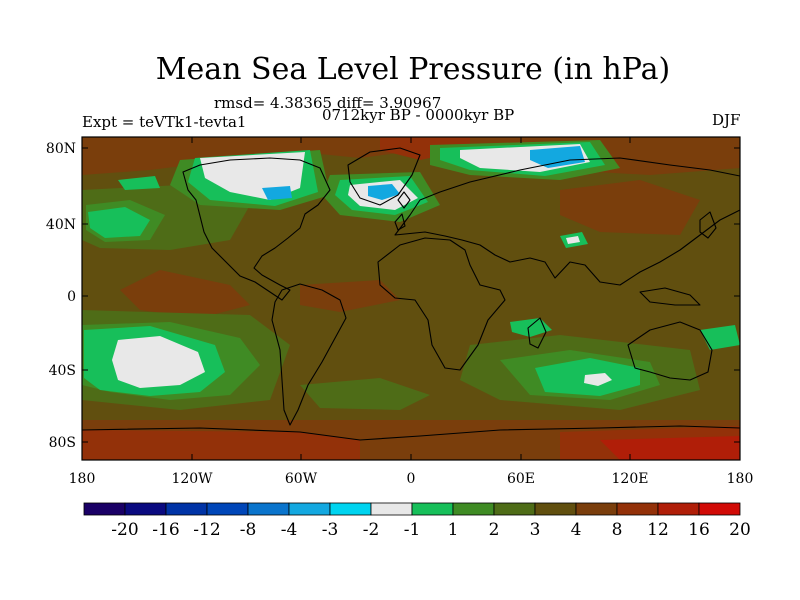  Describe the element at coordinates (330, 530) in the screenshot. I see `colorbar-label: -3` at that location.